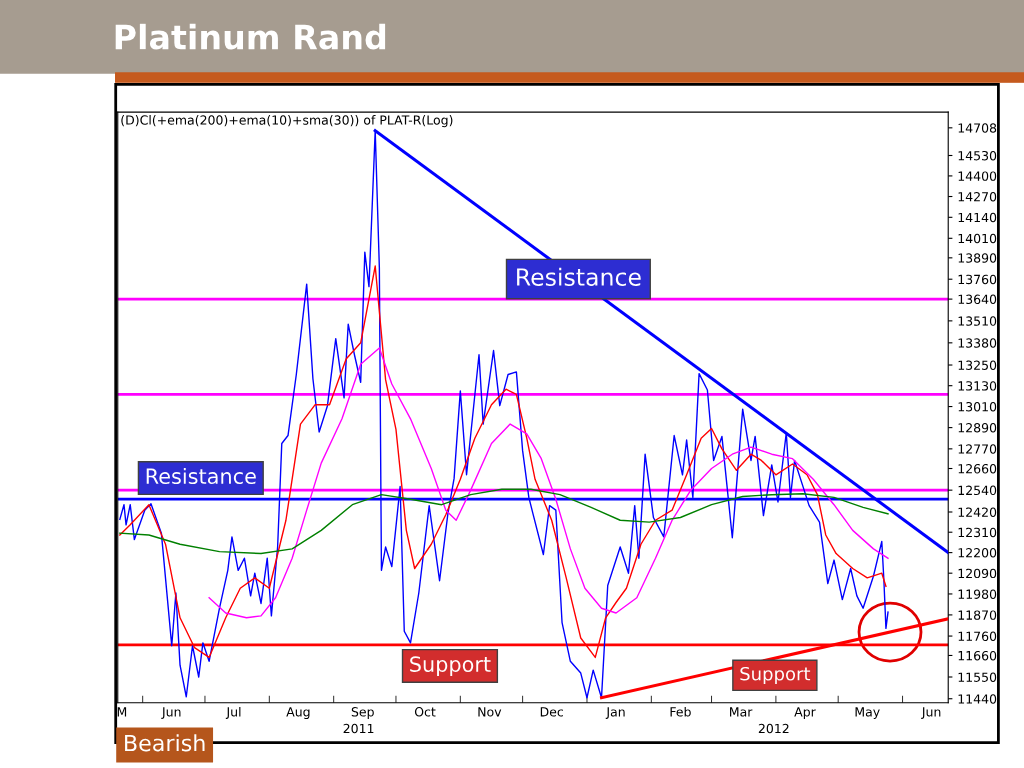 This screenshot has width=1024, height=768. What do you see at coordinates (615, 713) in the screenshot?
I see `x-tick-label: Jan` at bounding box center [615, 713].